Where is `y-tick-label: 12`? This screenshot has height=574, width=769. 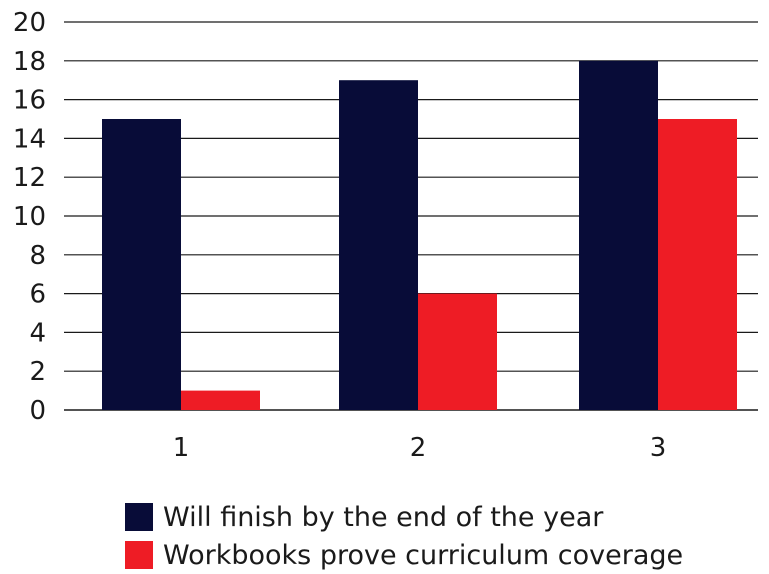
y-tick-label: 12 is located at coordinates (29, 178).